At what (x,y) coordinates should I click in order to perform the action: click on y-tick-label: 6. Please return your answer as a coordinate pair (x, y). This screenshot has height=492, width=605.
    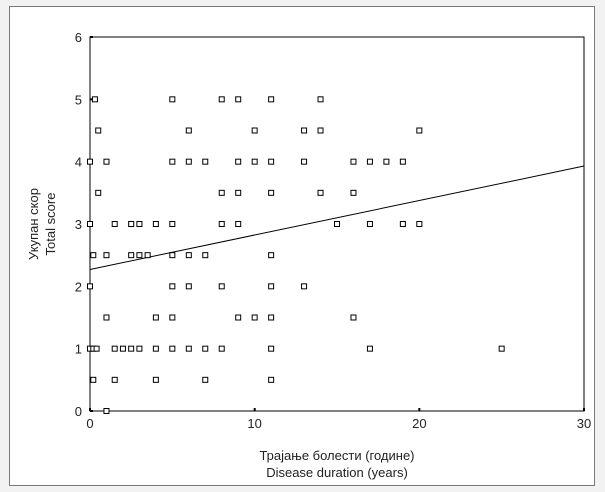
    Looking at the image, I should click on (78, 37).